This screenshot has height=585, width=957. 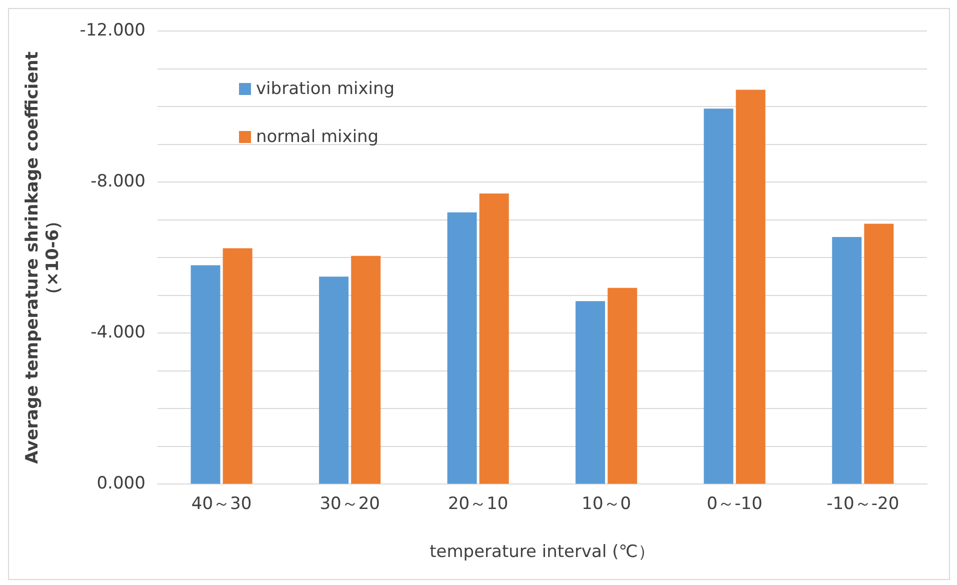 I want to click on y-tick-label: -4.000, so click(x=118, y=332).